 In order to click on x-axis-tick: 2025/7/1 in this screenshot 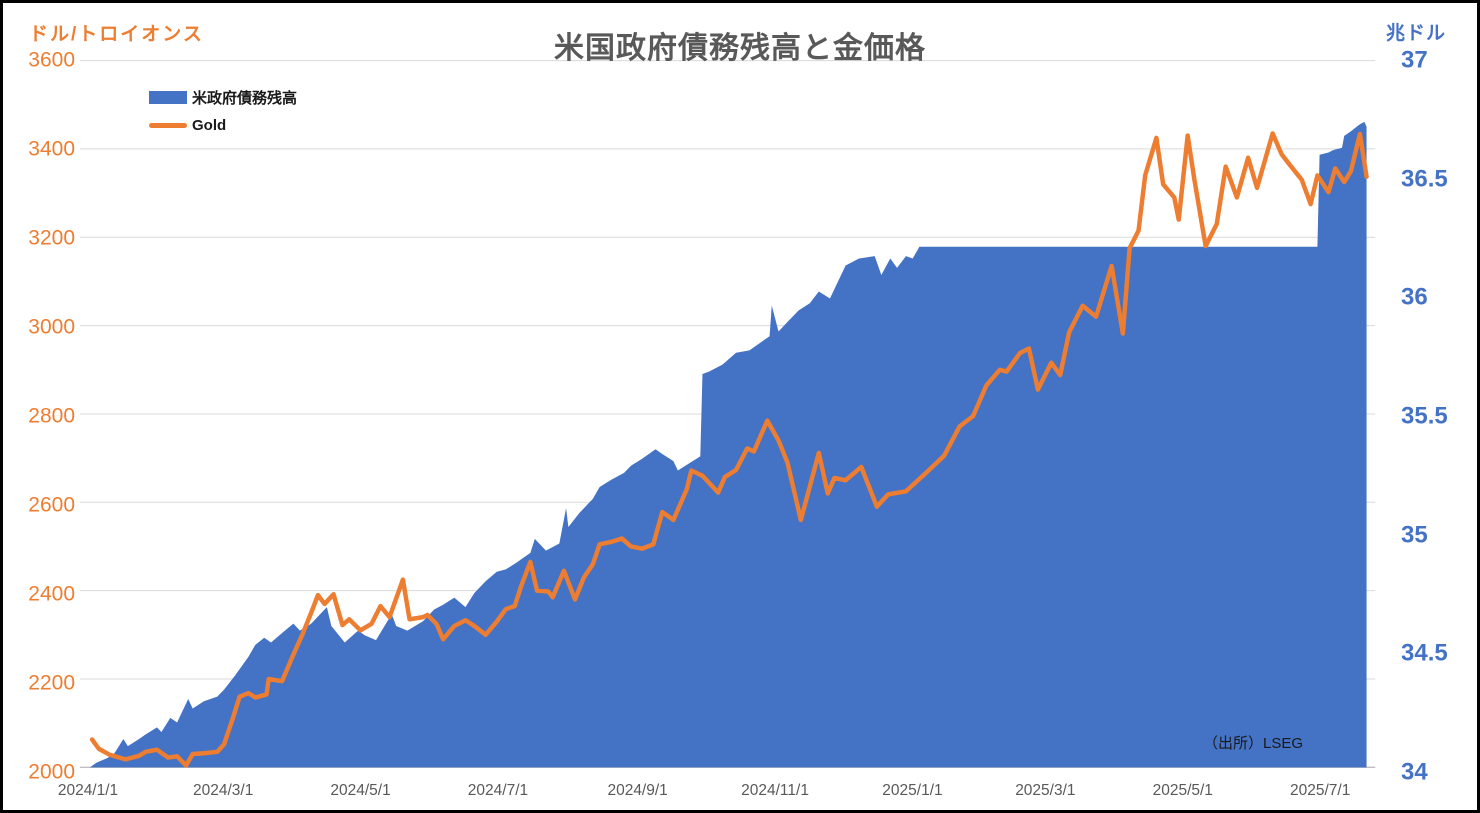, I will do `click(1320, 790)`.